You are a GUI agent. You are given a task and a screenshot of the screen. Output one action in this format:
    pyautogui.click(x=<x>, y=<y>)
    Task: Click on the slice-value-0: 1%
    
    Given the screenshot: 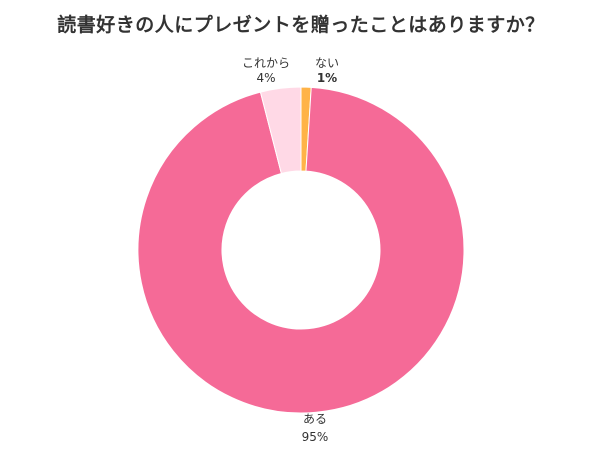 What is the action you would take?
    pyautogui.click(x=327, y=78)
    